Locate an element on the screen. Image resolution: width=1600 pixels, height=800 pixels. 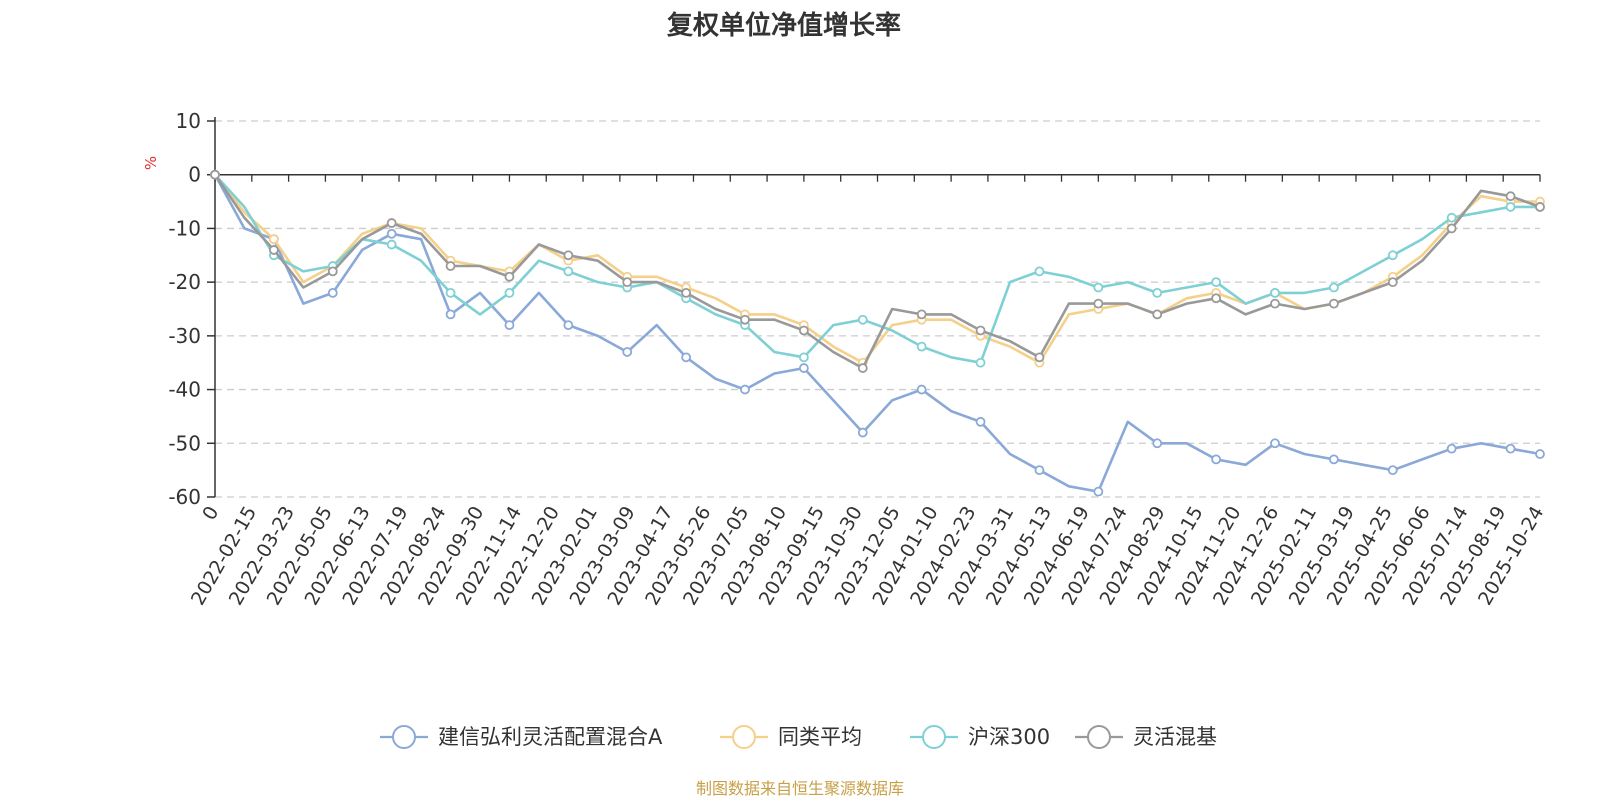
source-note: 制图数据来自恒生聚源数据库 is located at coordinates (800, 788).